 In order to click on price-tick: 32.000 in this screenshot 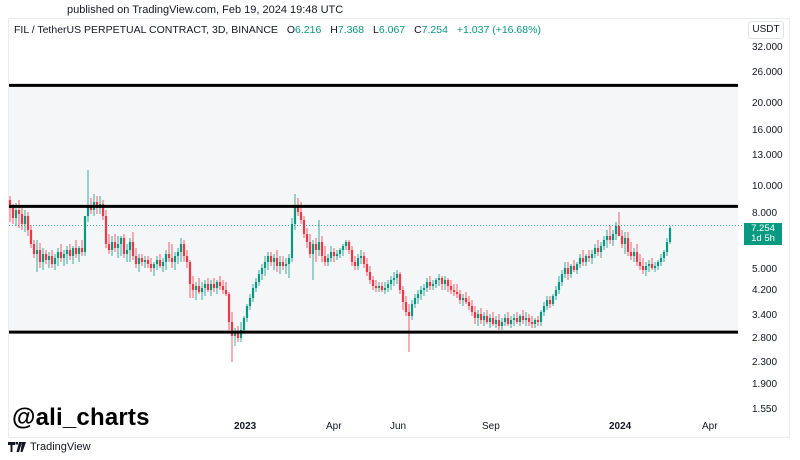, I will do `click(767, 47)`.